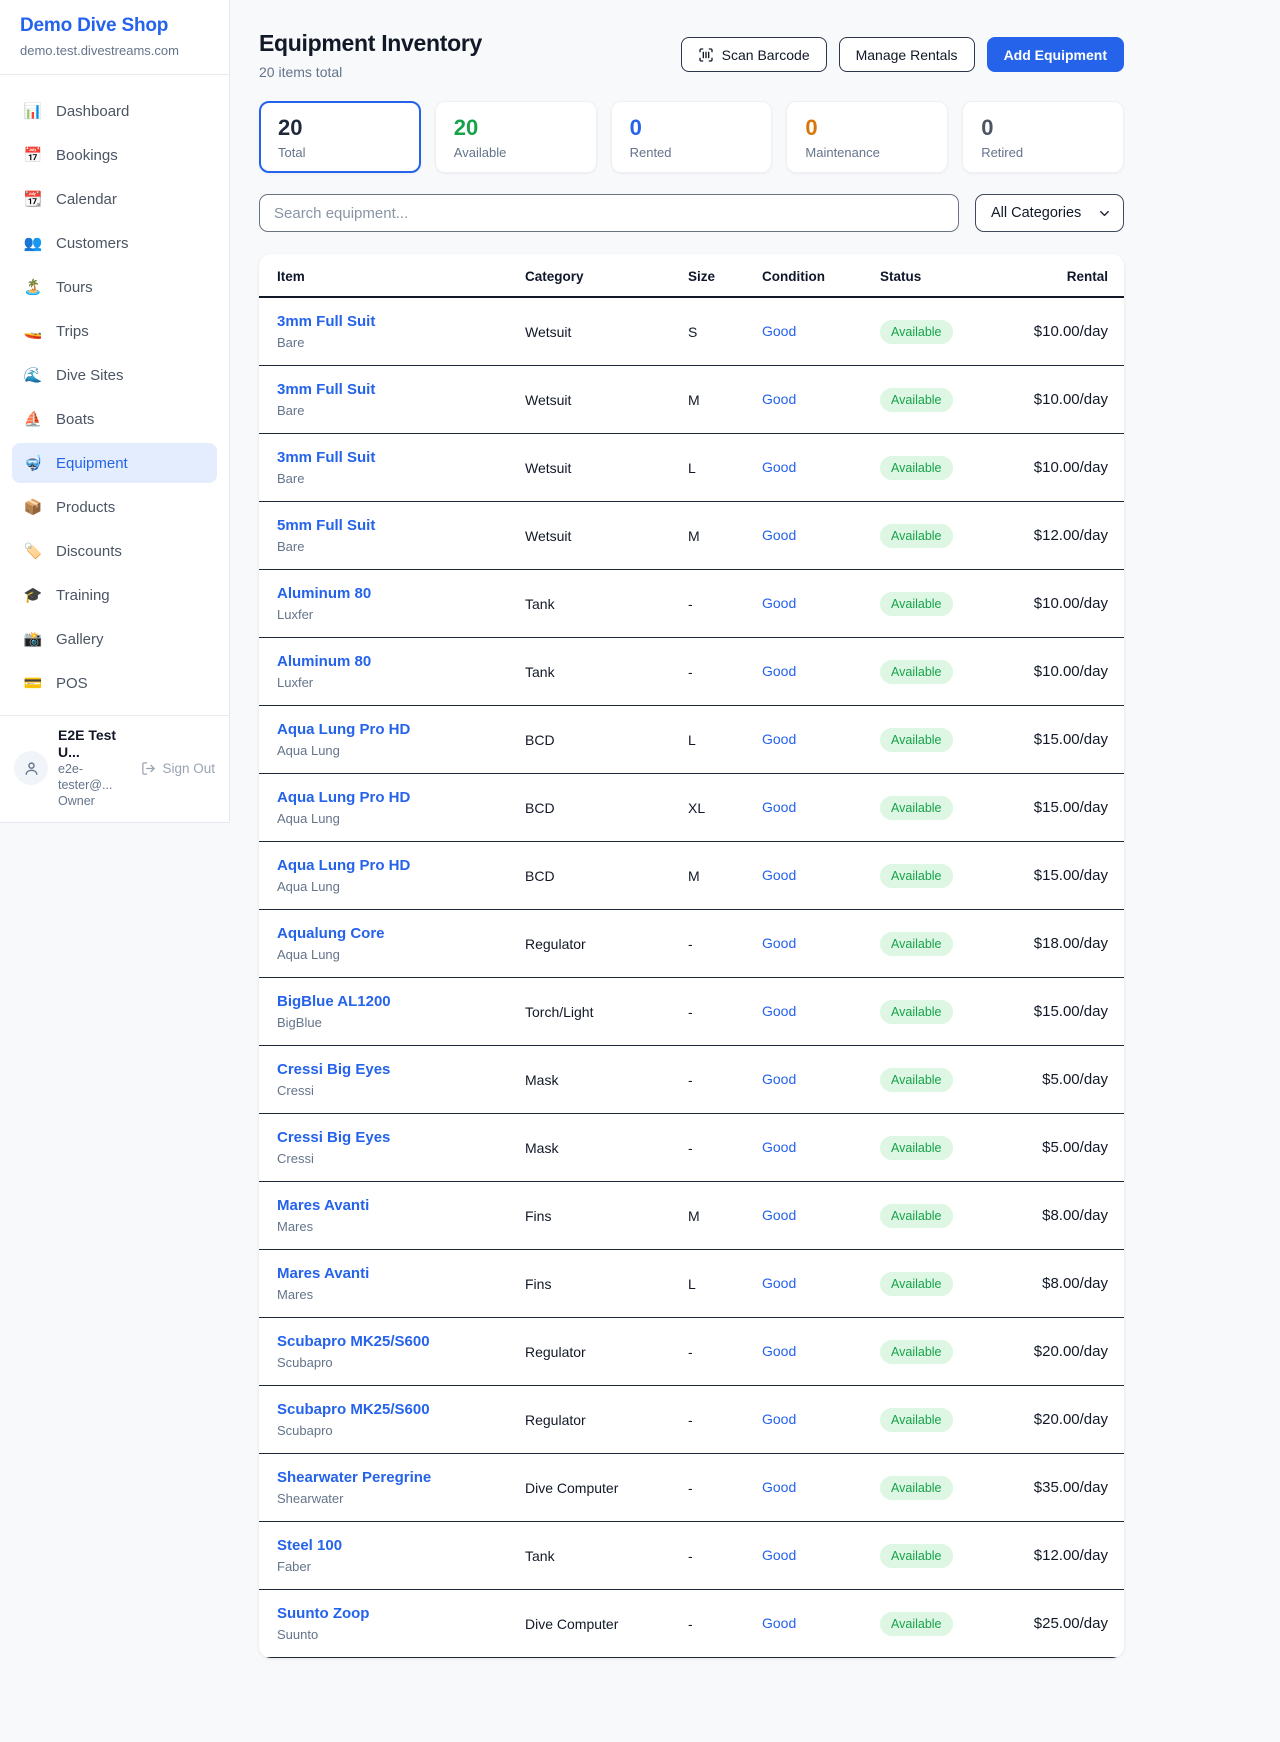 The height and width of the screenshot is (1742, 1280). Describe the element at coordinates (295, 1294) in the screenshot. I see `item-brand: Mares` at that location.